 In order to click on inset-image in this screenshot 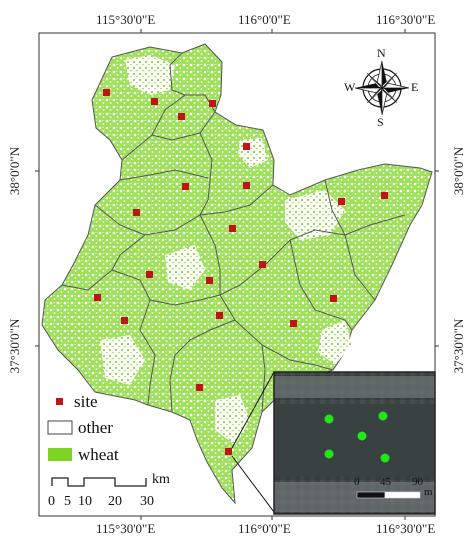, I will do `click(354, 443)`.